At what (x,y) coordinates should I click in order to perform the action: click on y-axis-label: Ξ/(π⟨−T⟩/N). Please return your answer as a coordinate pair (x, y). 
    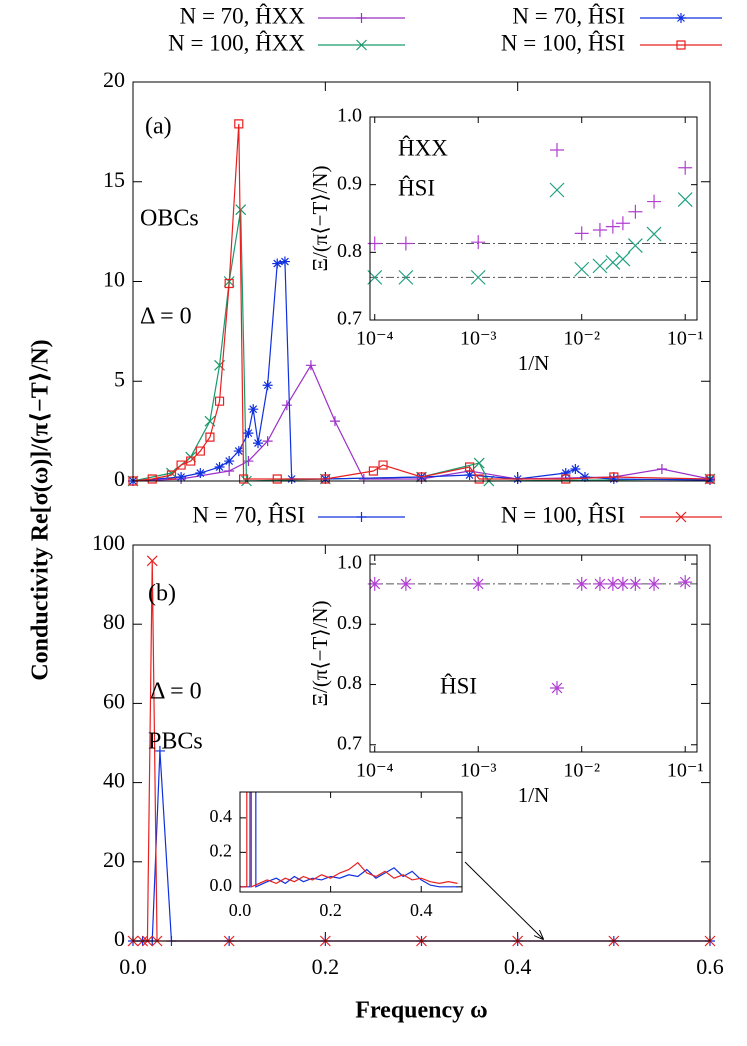
    Looking at the image, I should click on (320, 219).